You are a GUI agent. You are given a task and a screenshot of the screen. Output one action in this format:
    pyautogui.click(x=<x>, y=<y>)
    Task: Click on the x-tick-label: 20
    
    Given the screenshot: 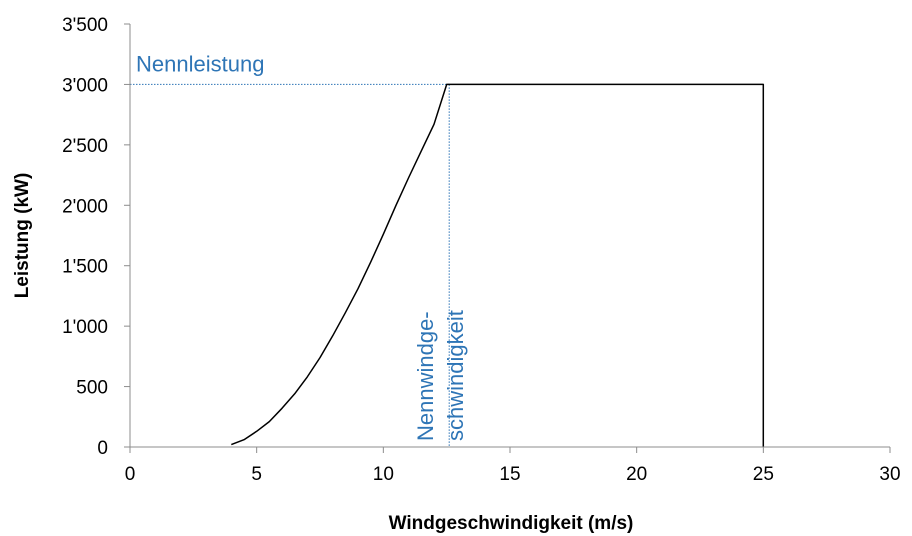 What is the action you would take?
    pyautogui.click(x=636, y=474)
    